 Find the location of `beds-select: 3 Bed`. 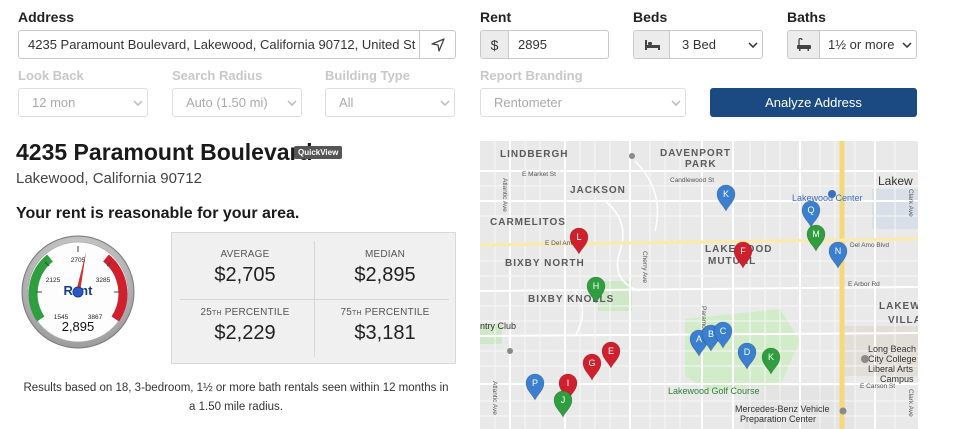

beds-select: 3 Bed is located at coordinates (698, 44).